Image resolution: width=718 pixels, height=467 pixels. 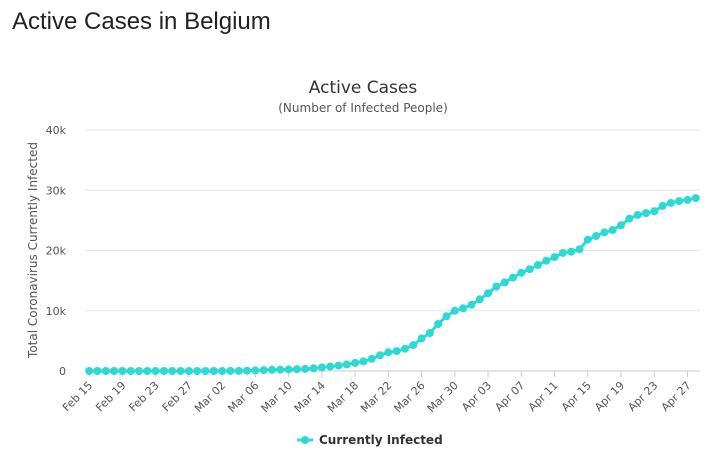 What do you see at coordinates (310, 397) in the screenshot?
I see `x-tick-label: Mar 14` at bounding box center [310, 397].